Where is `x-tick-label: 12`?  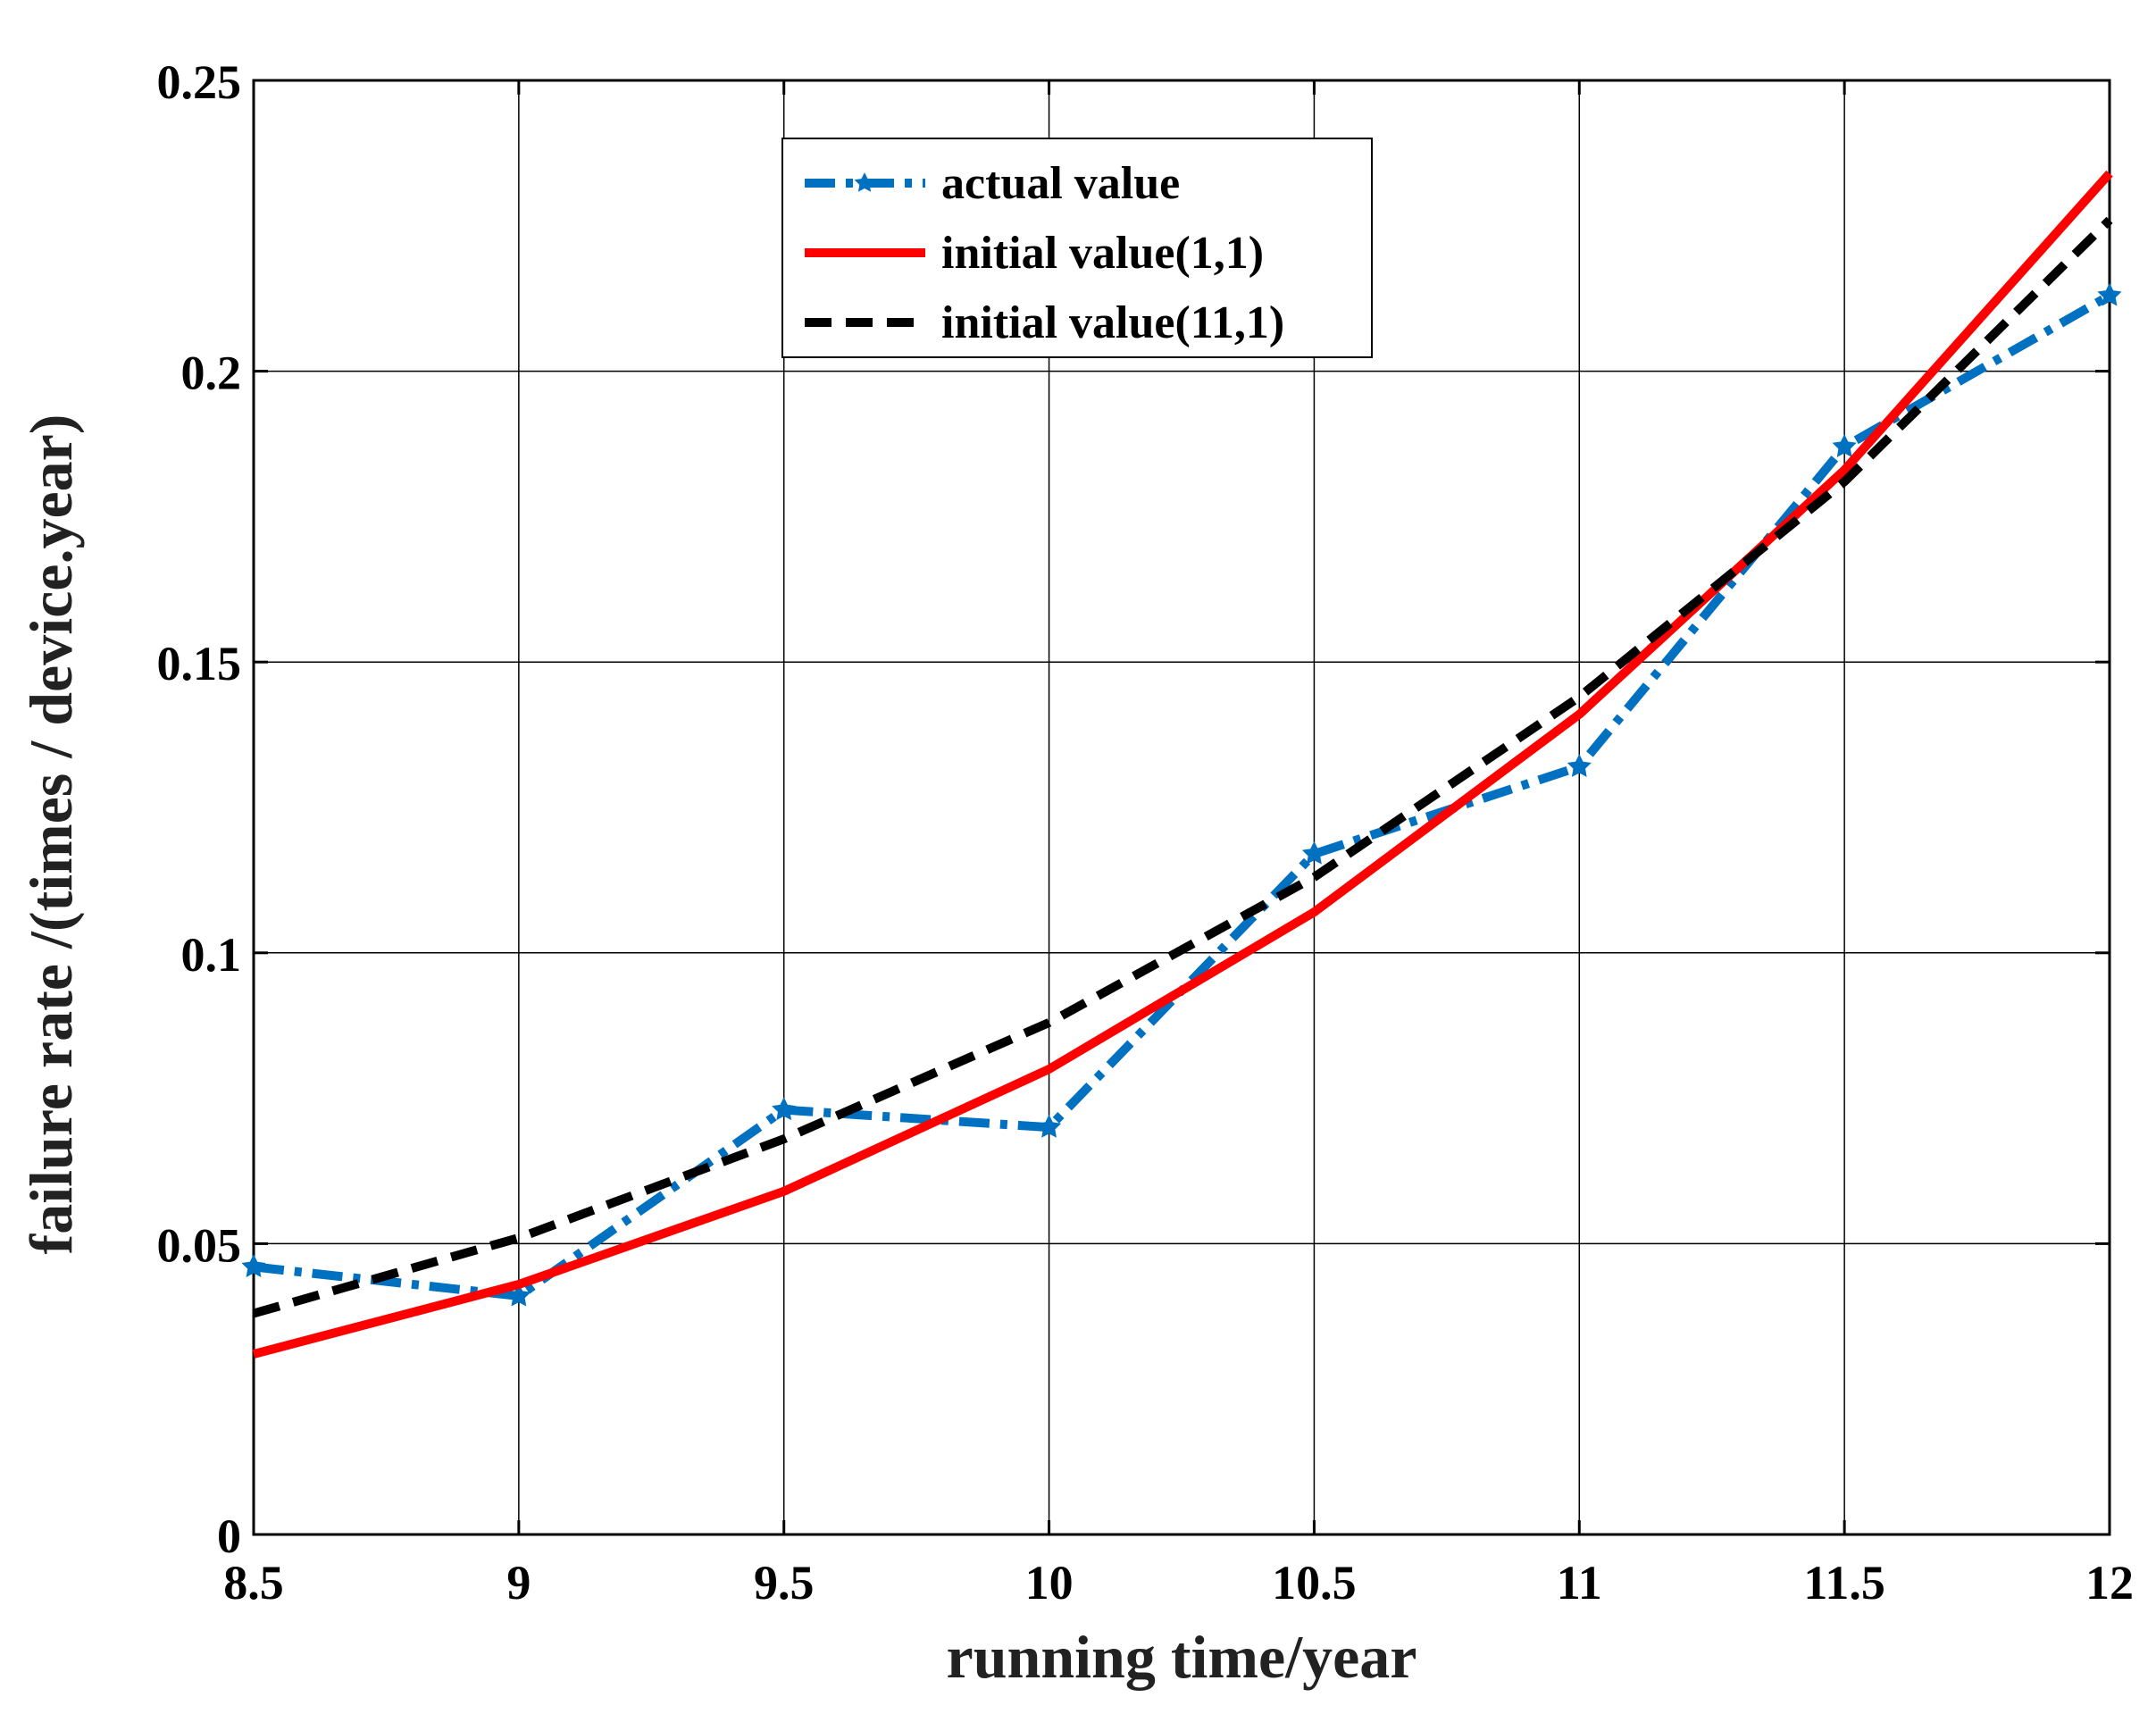
x-tick-label: 12 is located at coordinates (2109, 1582).